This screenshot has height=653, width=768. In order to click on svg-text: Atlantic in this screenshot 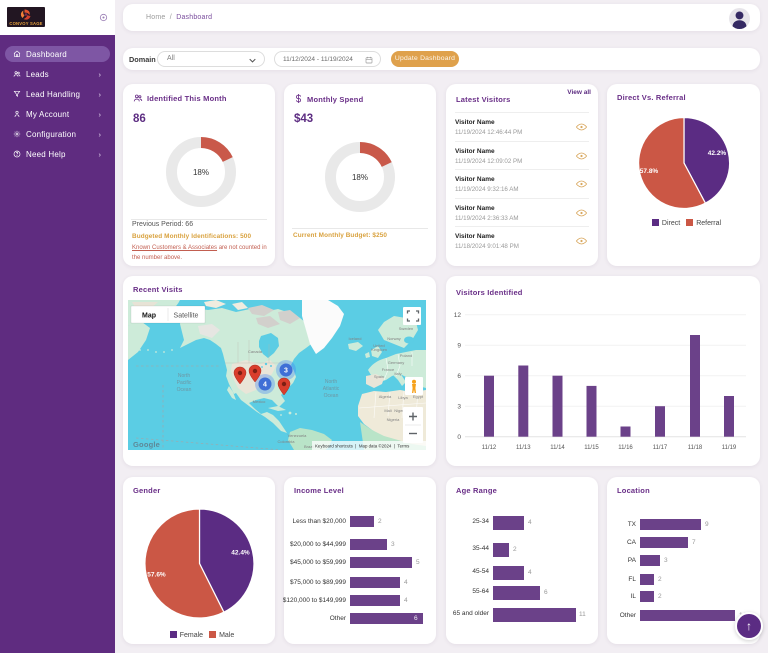, I will do `click(331, 389)`.